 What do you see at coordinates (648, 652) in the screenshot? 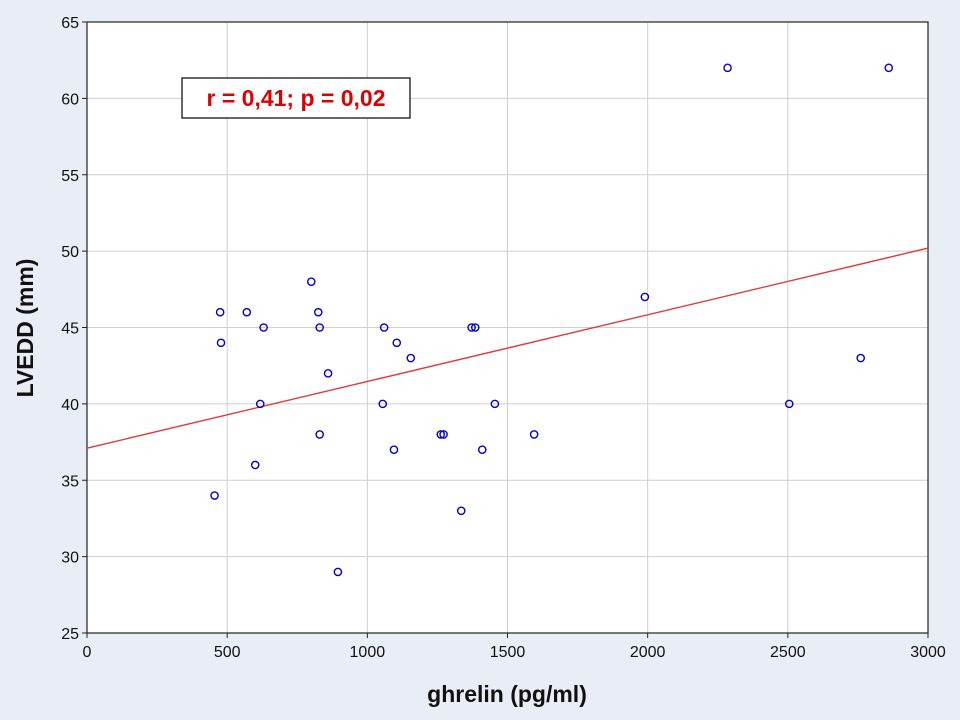
I see `x-tick-label: 2000` at bounding box center [648, 652].